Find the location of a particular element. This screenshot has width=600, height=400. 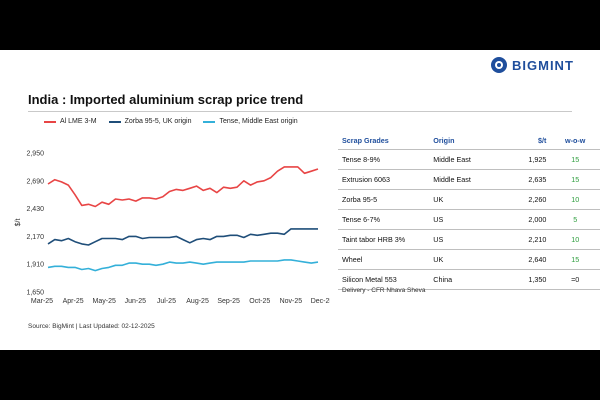

brand-name: BIGMINT is located at coordinates (543, 65).